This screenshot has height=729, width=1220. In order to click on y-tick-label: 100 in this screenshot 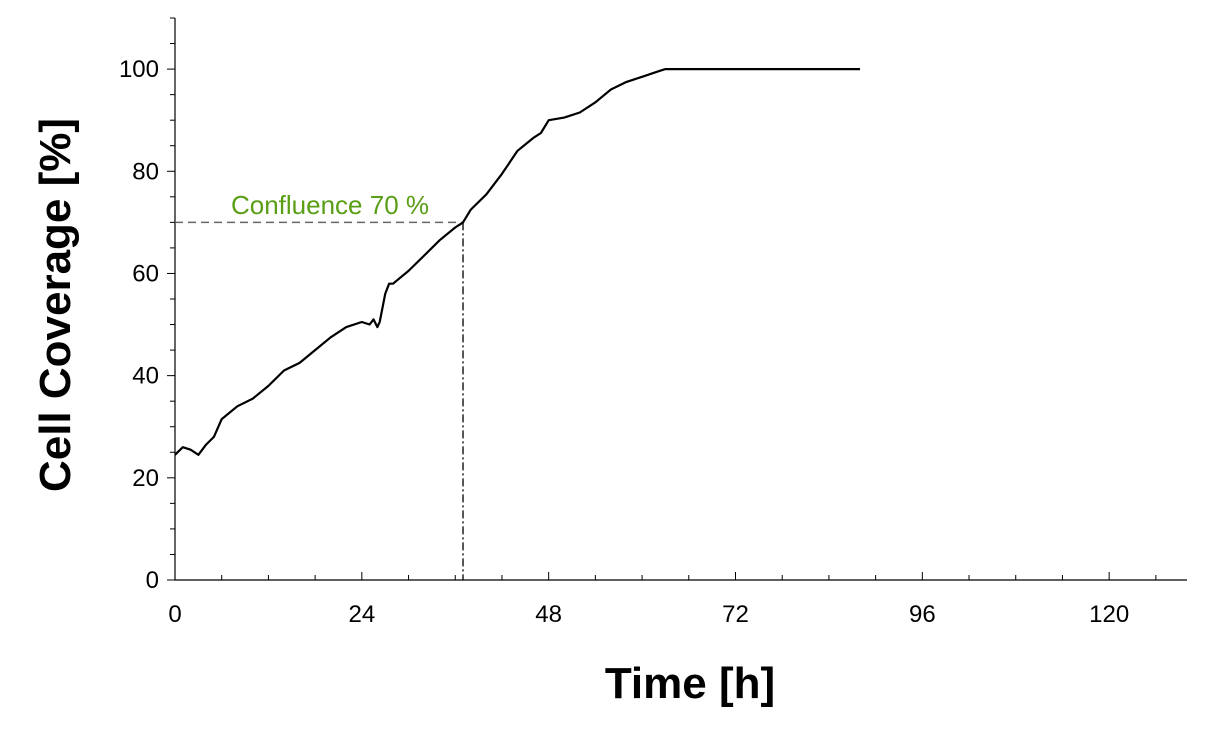, I will do `click(139, 69)`.